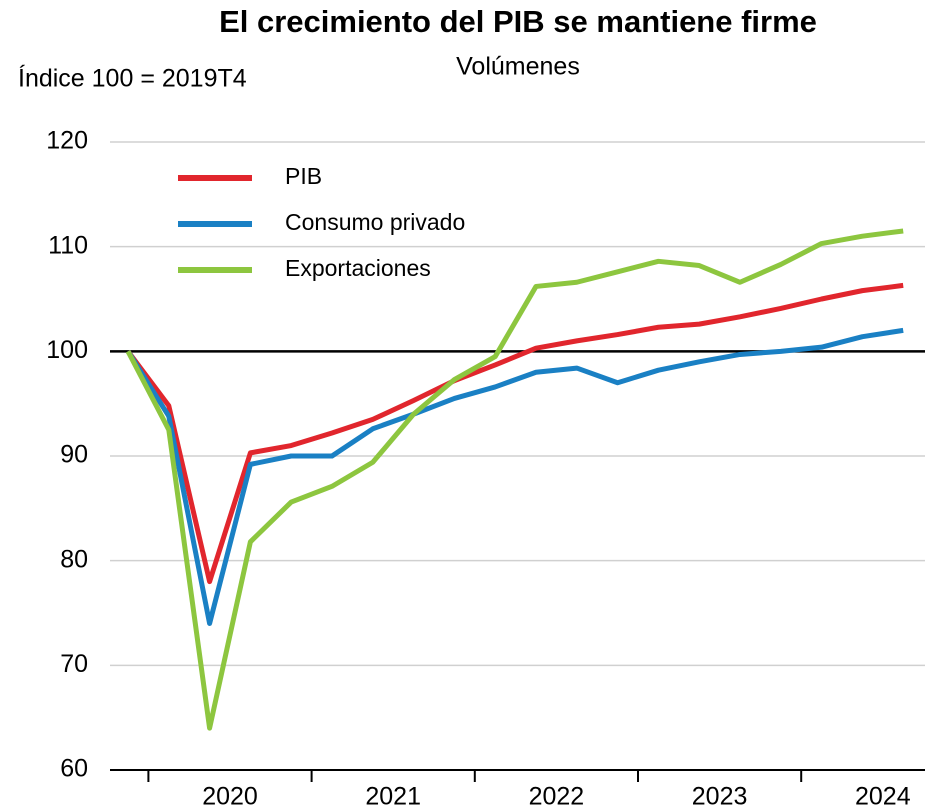  What do you see at coordinates (74, 455) in the screenshot?
I see `y-tick-label: 90` at bounding box center [74, 455].